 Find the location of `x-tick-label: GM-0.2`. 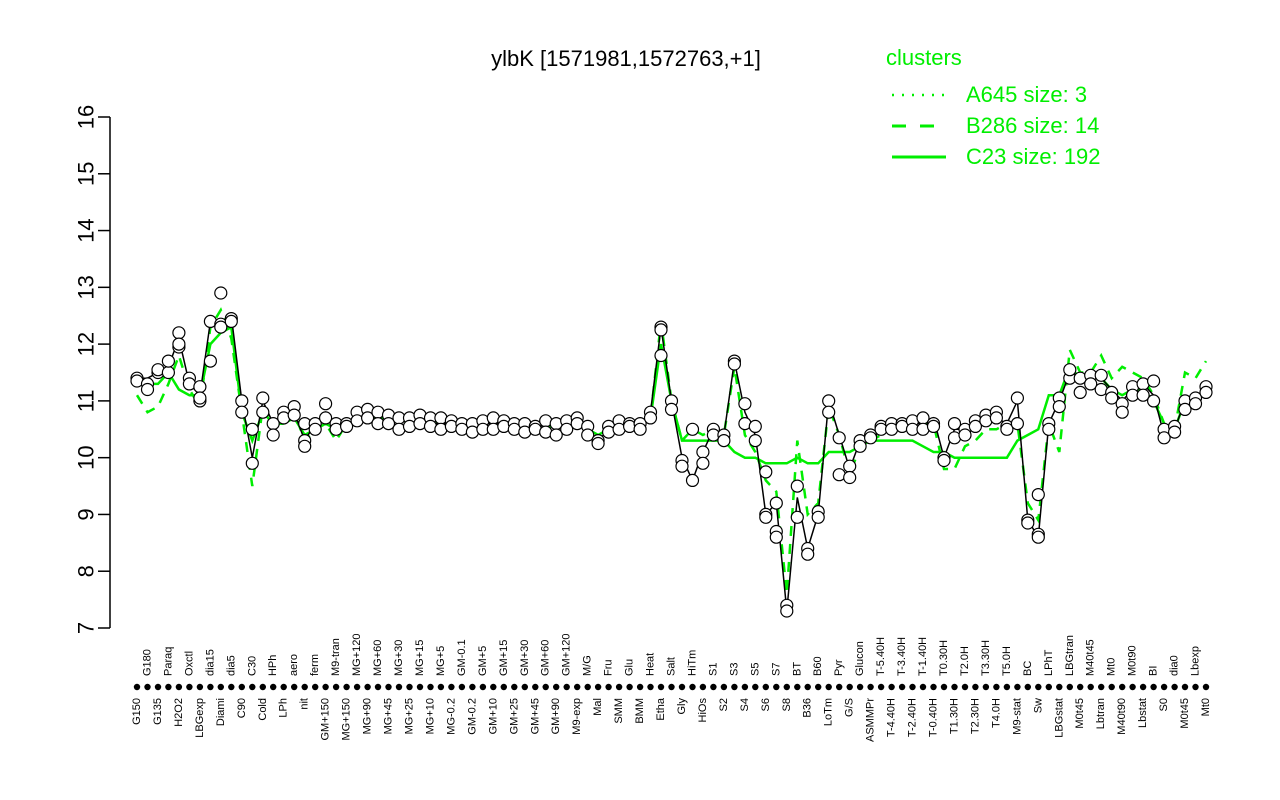

x-tick-label: GM-0.2 is located at coordinates (472, 716).